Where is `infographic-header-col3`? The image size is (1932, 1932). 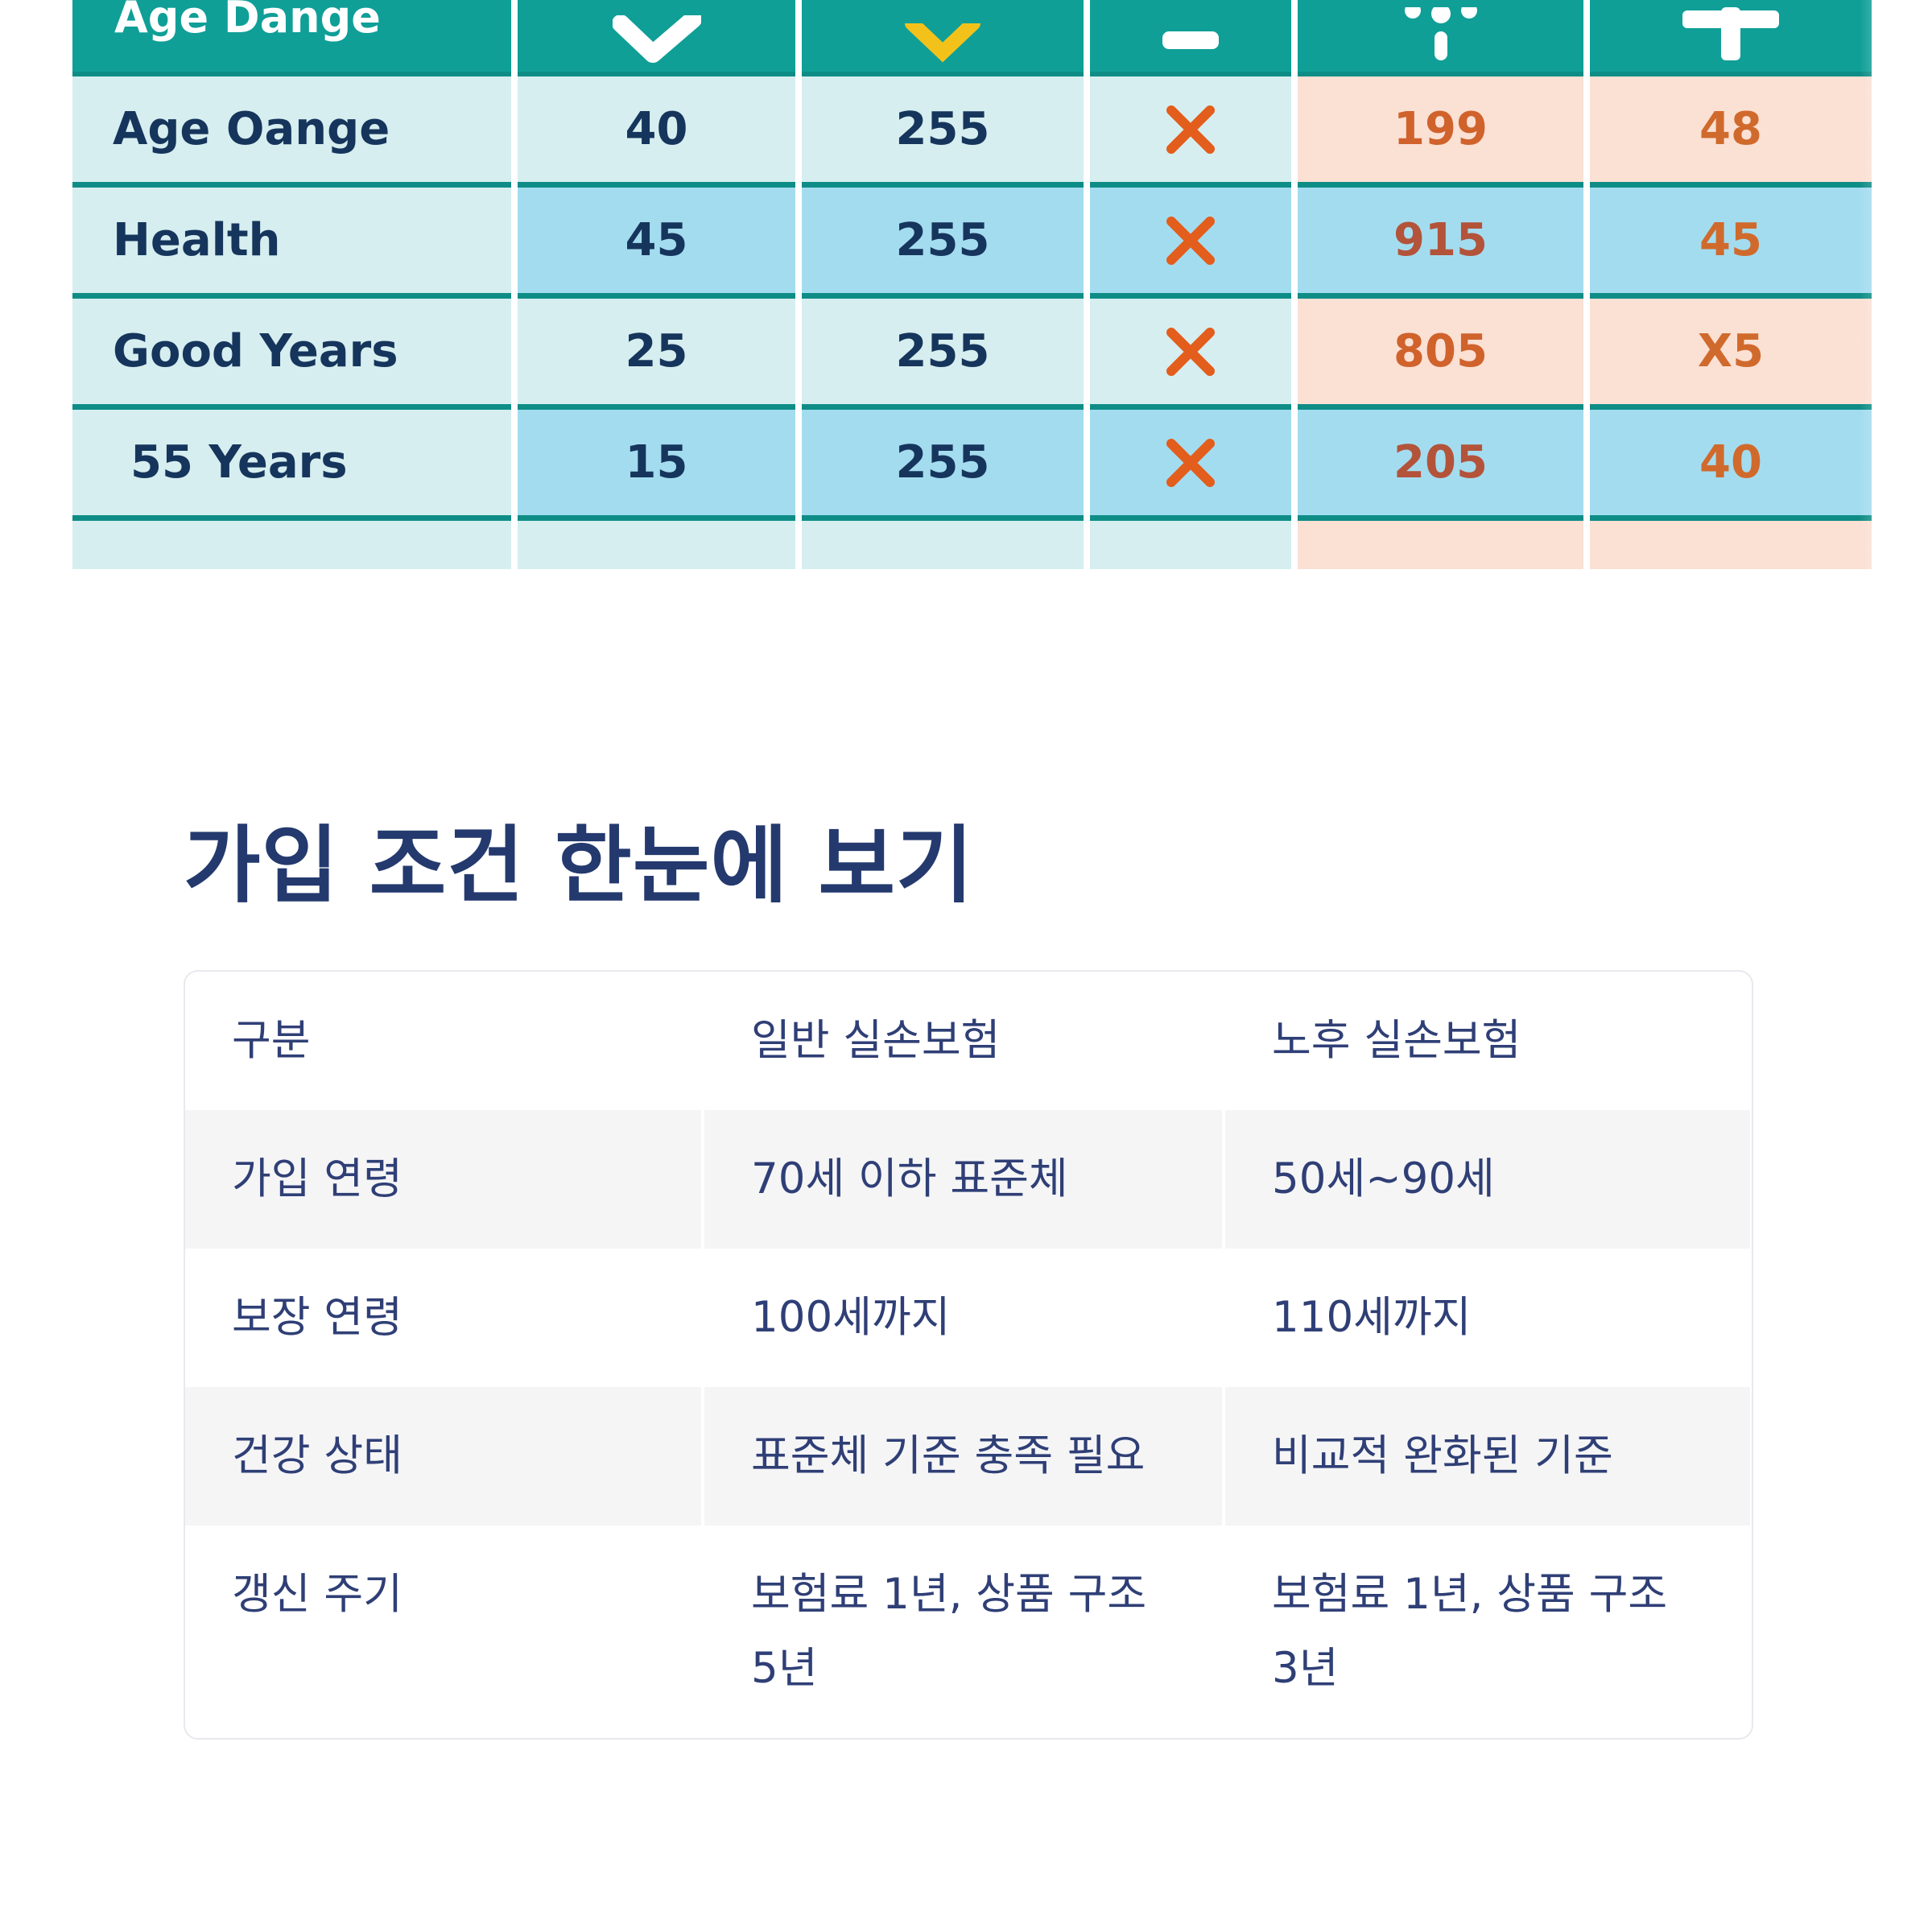 infographic-header-col3 is located at coordinates (1190, 38).